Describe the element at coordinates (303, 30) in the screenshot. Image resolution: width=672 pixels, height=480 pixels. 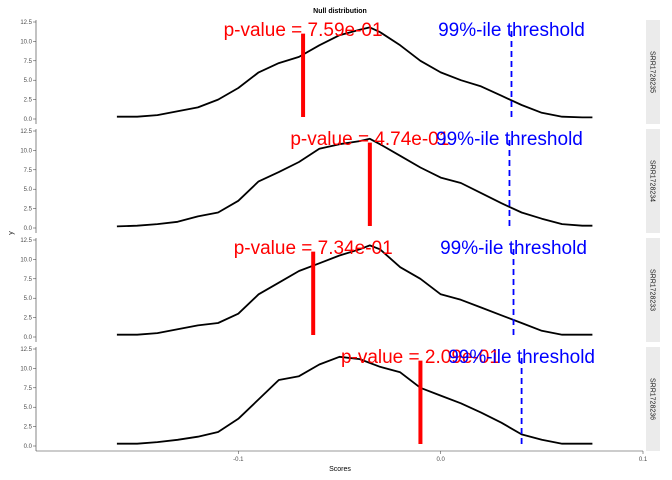
I see `pvalue-label: p-value = 7.59e-01` at that location.